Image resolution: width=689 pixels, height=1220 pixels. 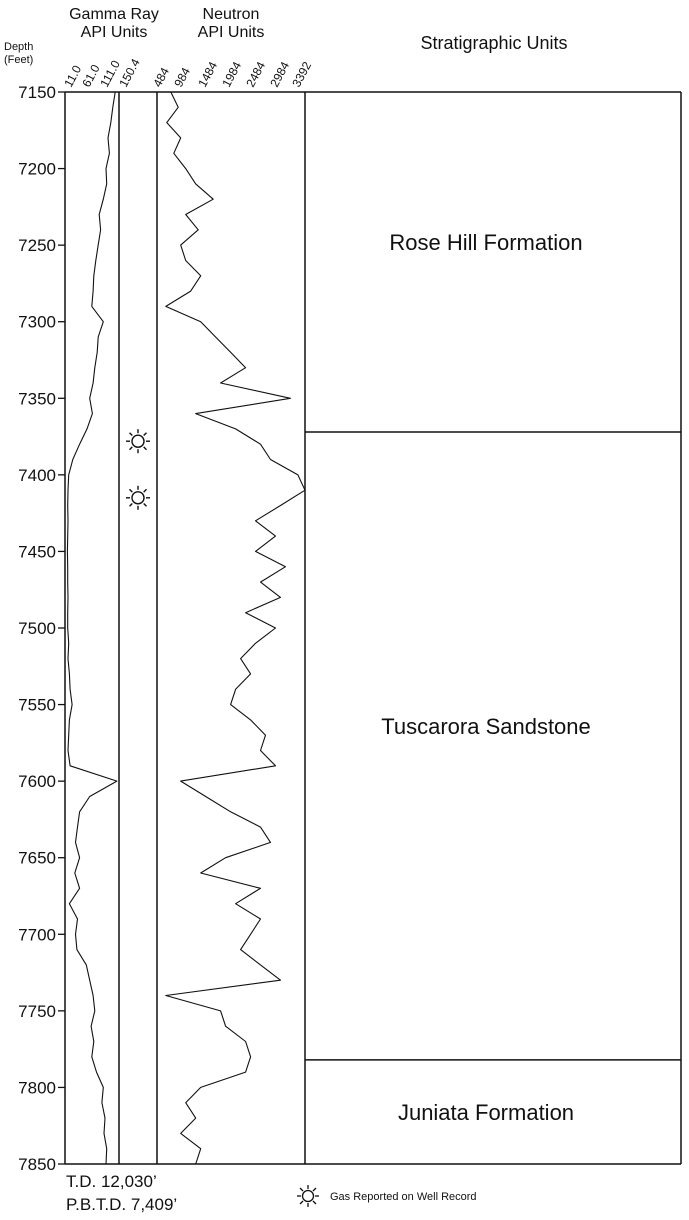 I want to click on neutron-tick-label: 1984, so click(x=231, y=74).